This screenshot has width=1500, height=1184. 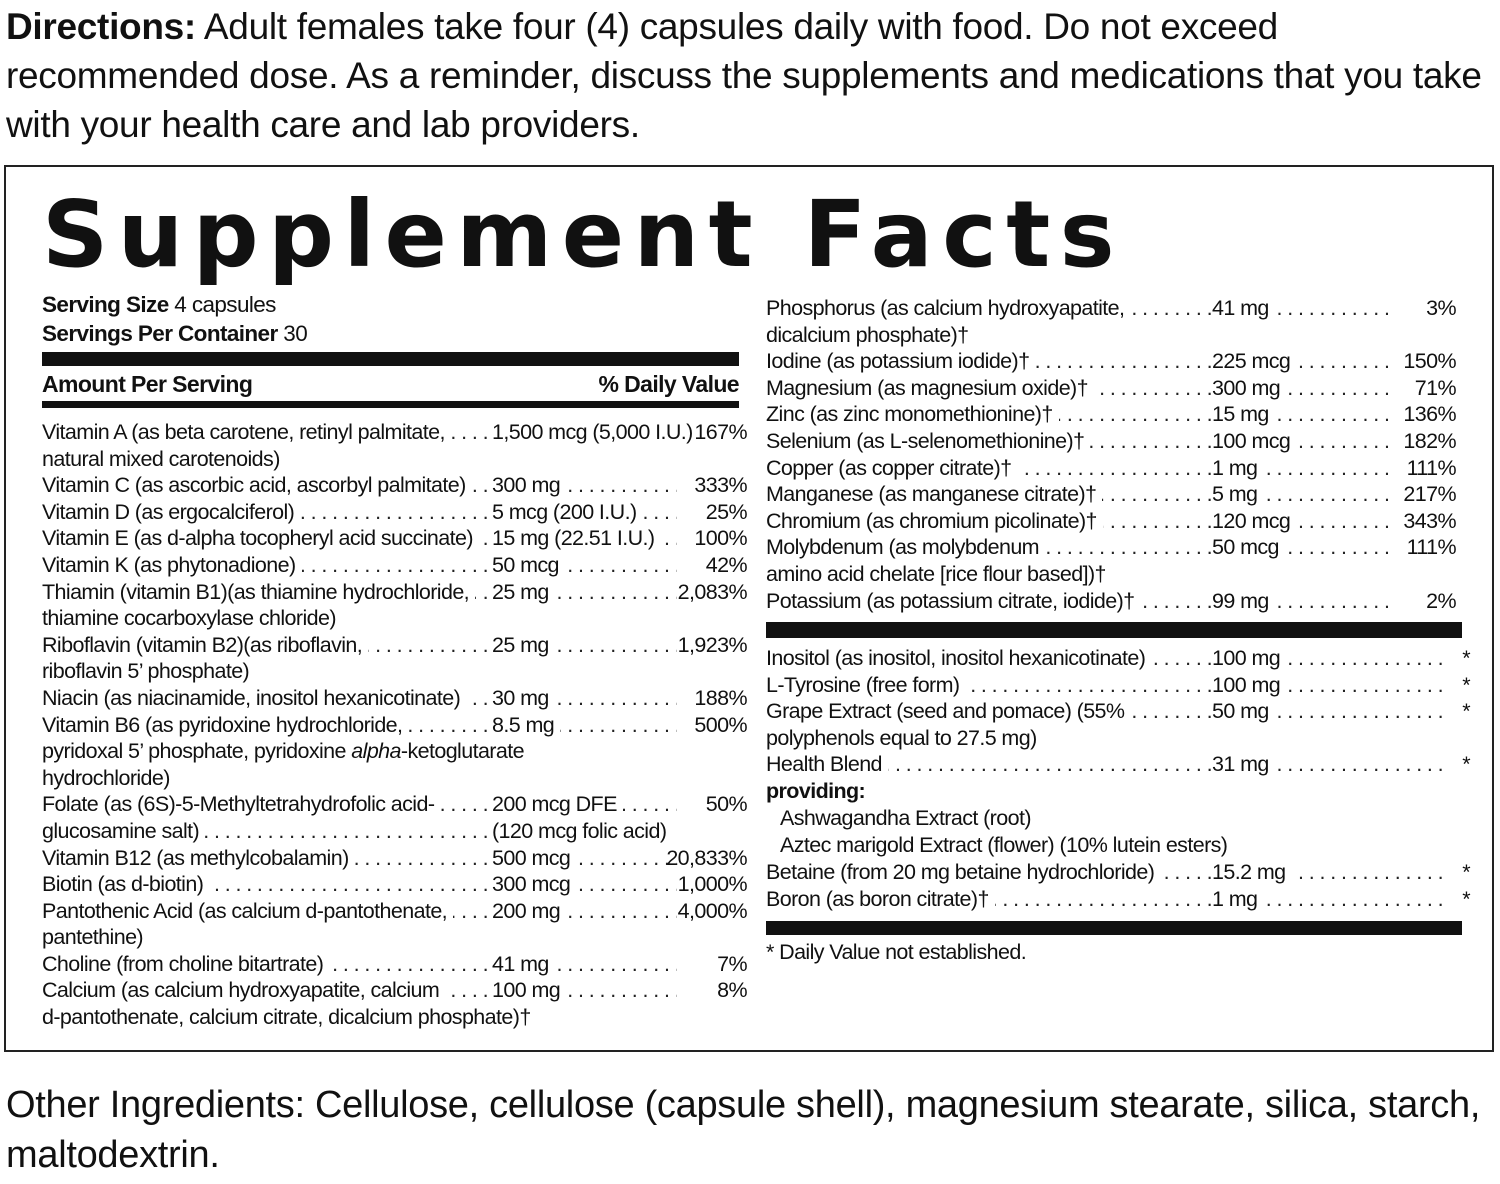 I want to click on daily-value: 1,923%, so click(x=712, y=644).